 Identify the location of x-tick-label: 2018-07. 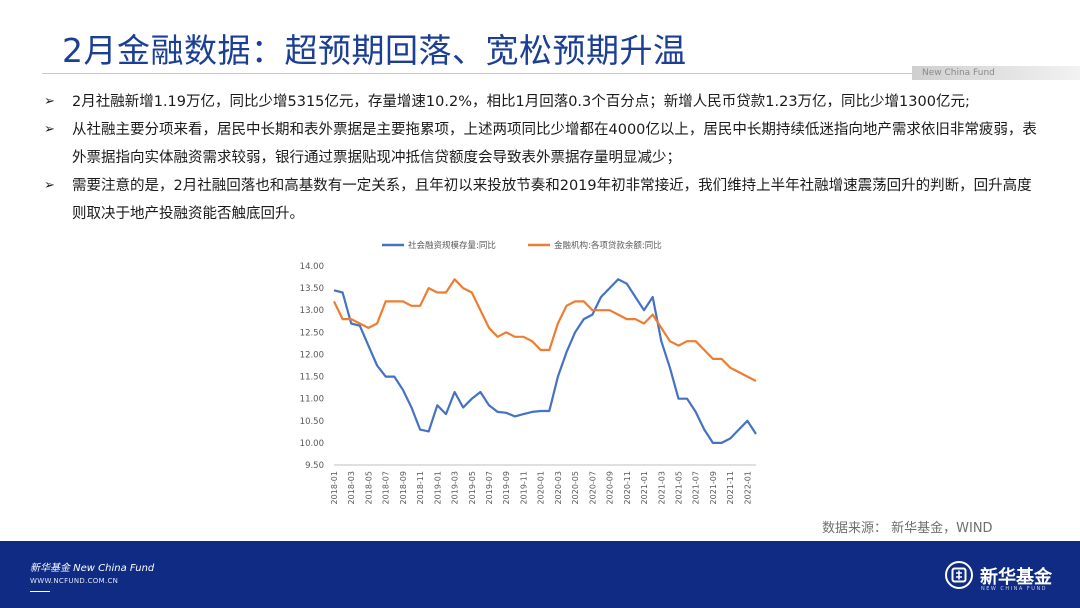
(386, 487).